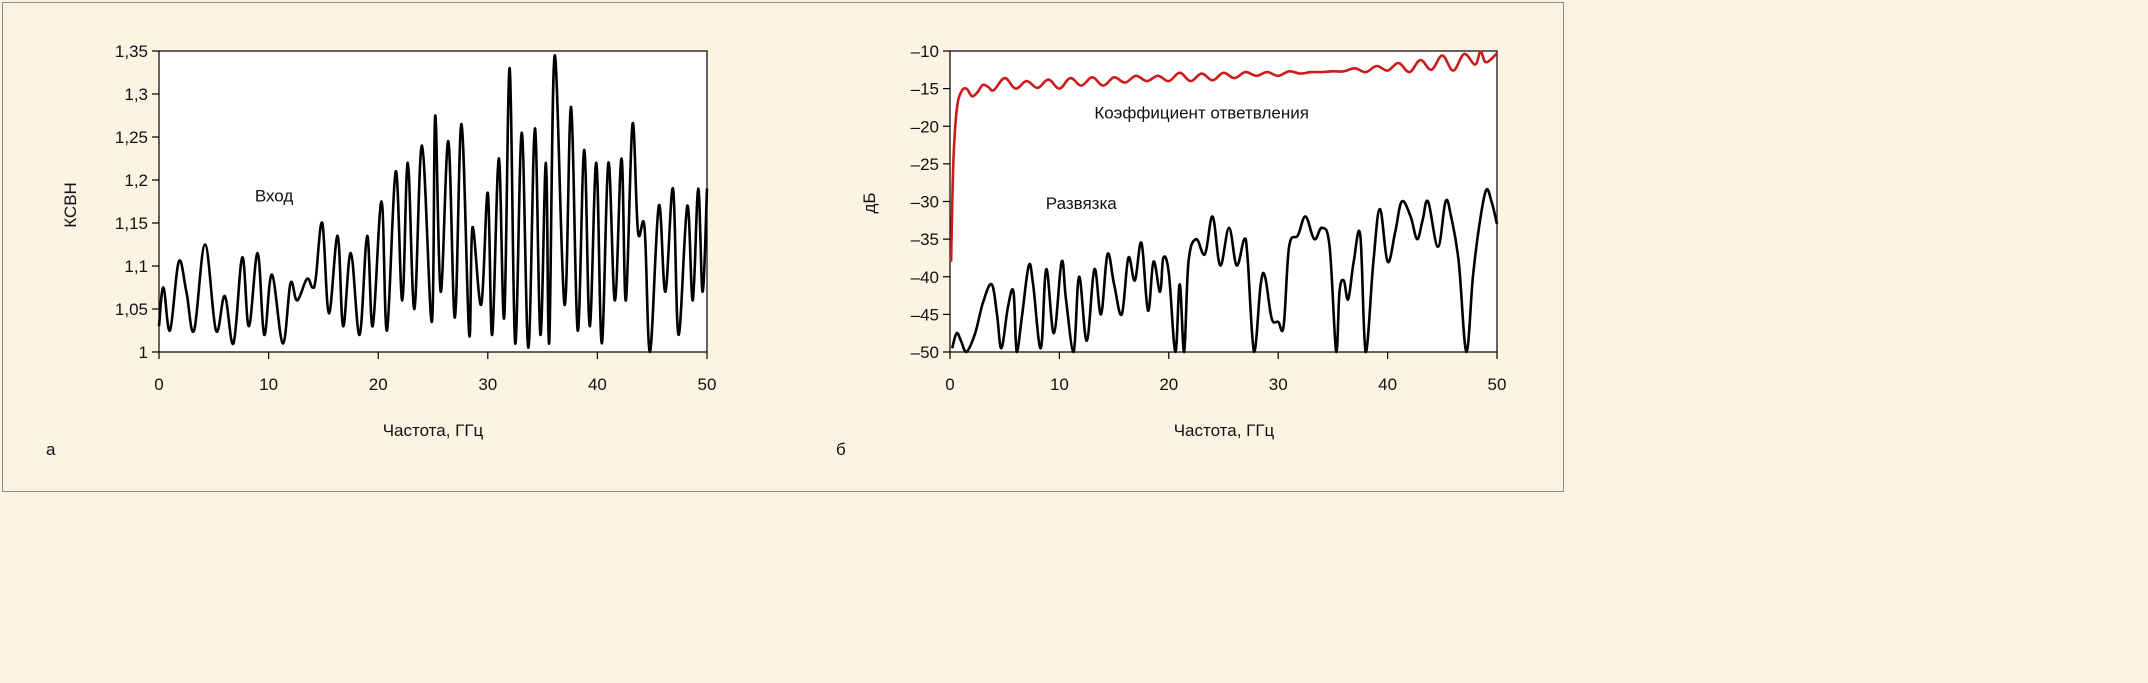 This screenshot has width=2148, height=683. I want to click on panel-a-x-tick-label: 30, so click(487, 384).